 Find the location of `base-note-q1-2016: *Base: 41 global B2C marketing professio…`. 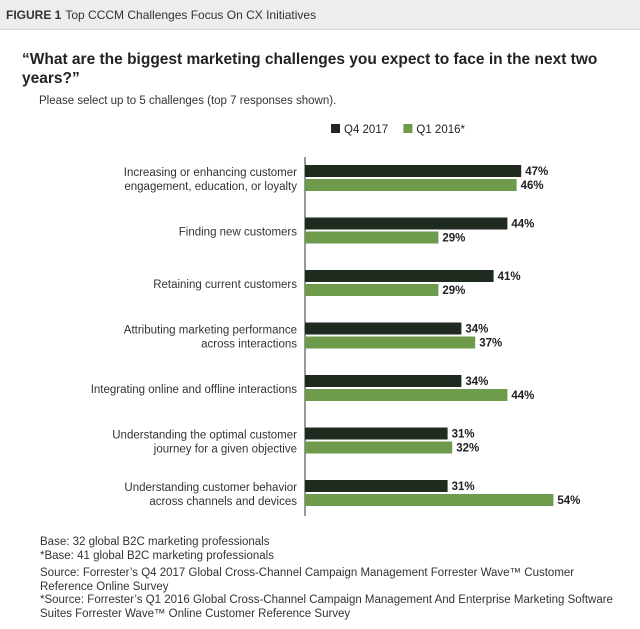

base-note-q1-2016: *Base: 41 global B2C marketing professio… is located at coordinates (157, 555).